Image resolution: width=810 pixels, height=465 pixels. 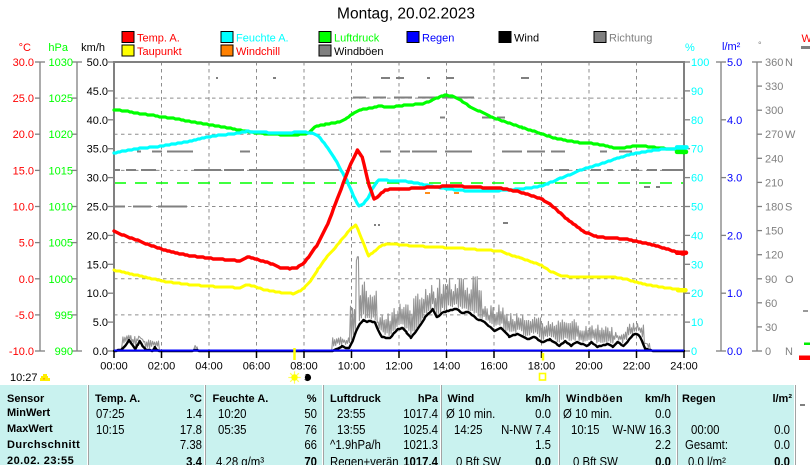 I want to click on svg-text: -5.0, so click(x=24, y=316).